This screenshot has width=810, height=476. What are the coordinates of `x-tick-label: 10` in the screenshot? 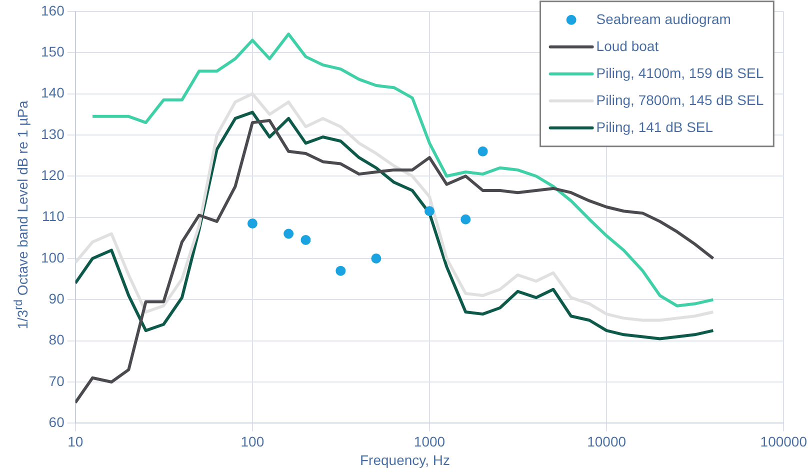 It's located at (76, 441).